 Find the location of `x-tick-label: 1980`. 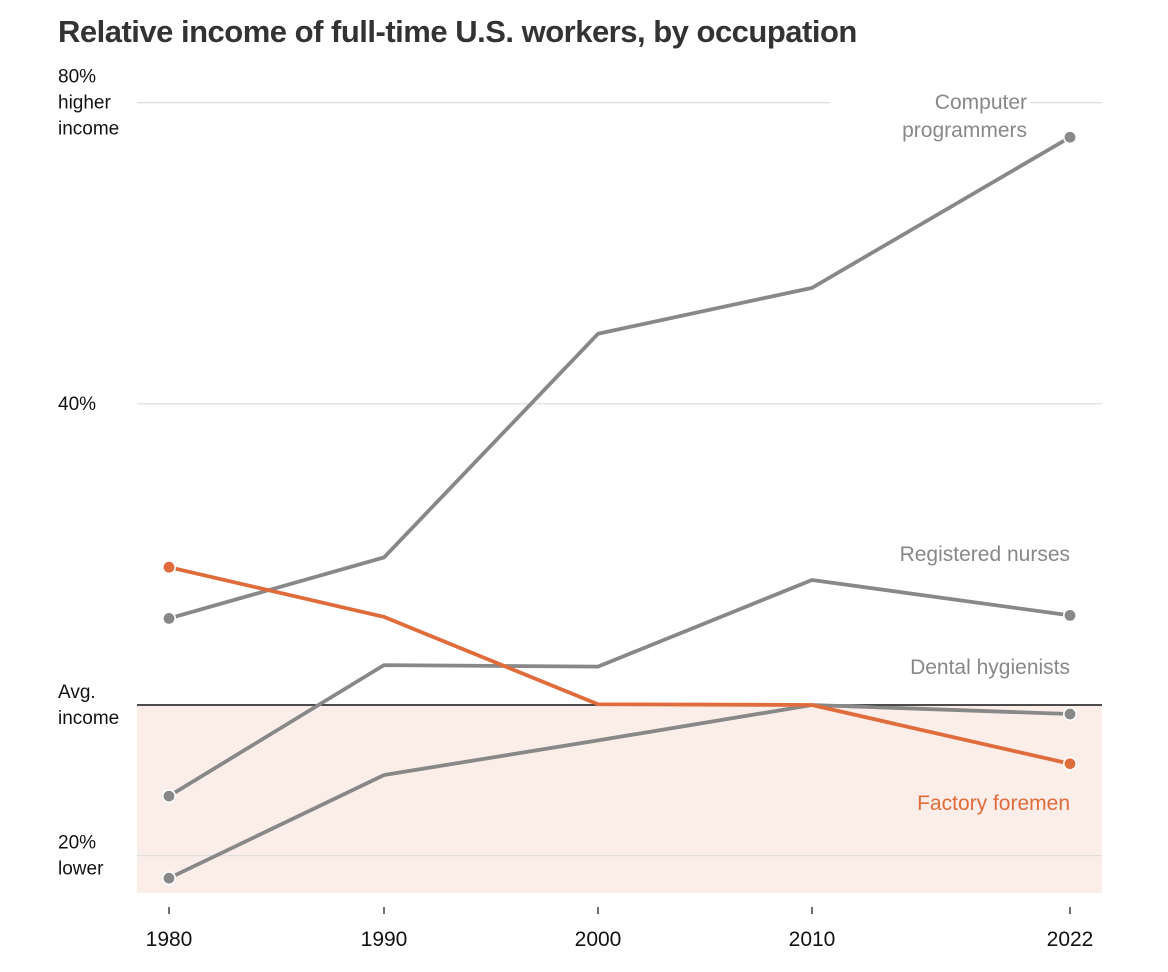

x-tick-label: 1980 is located at coordinates (169, 939).